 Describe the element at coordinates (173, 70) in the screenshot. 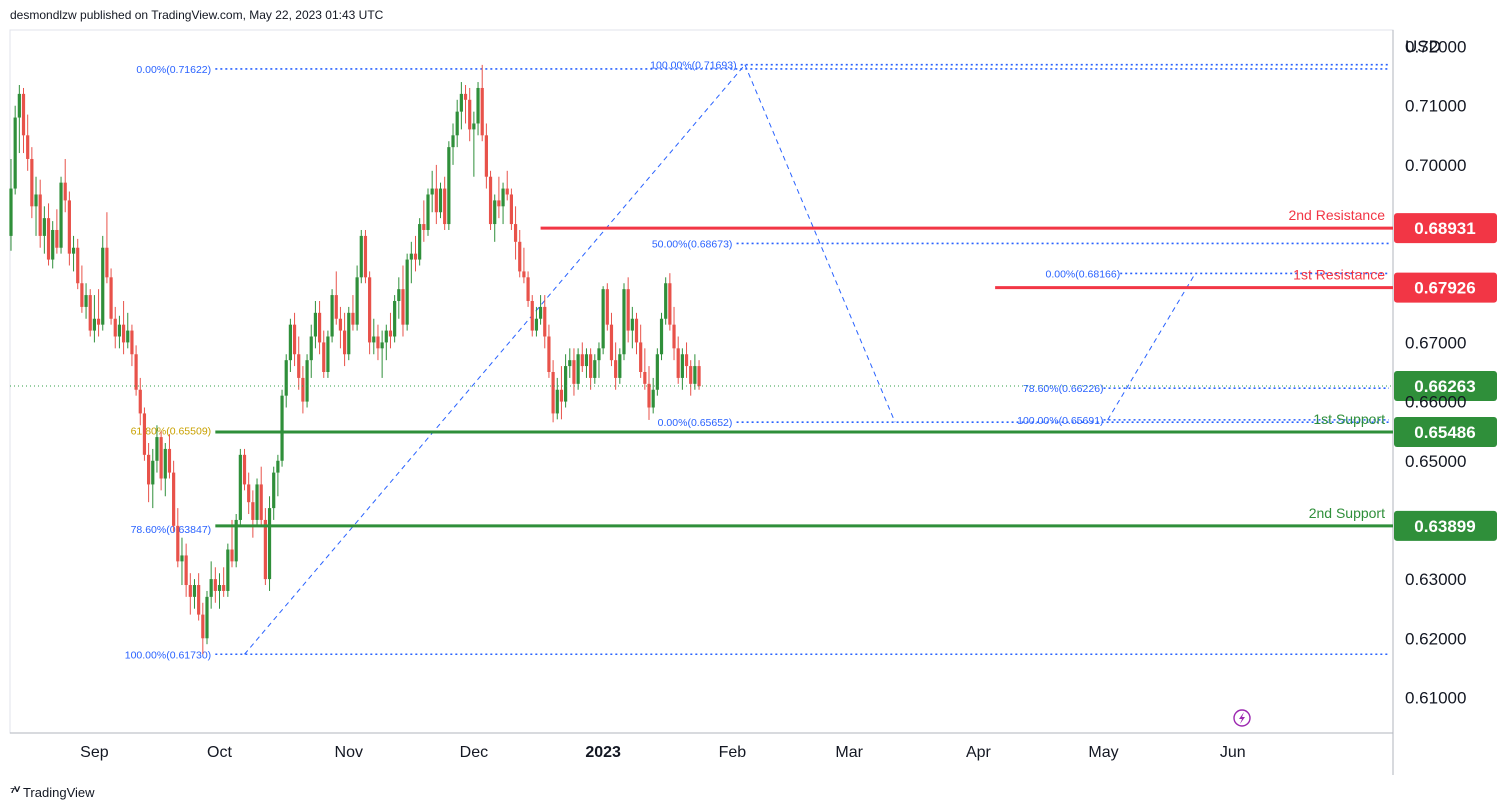

I see `fib-label: 0.00%(0.71622)` at that location.